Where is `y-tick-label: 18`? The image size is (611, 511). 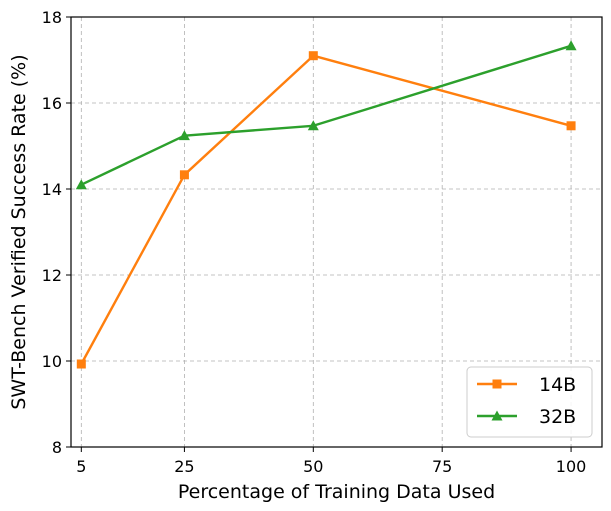
y-tick-label: 18 is located at coordinates (52, 17).